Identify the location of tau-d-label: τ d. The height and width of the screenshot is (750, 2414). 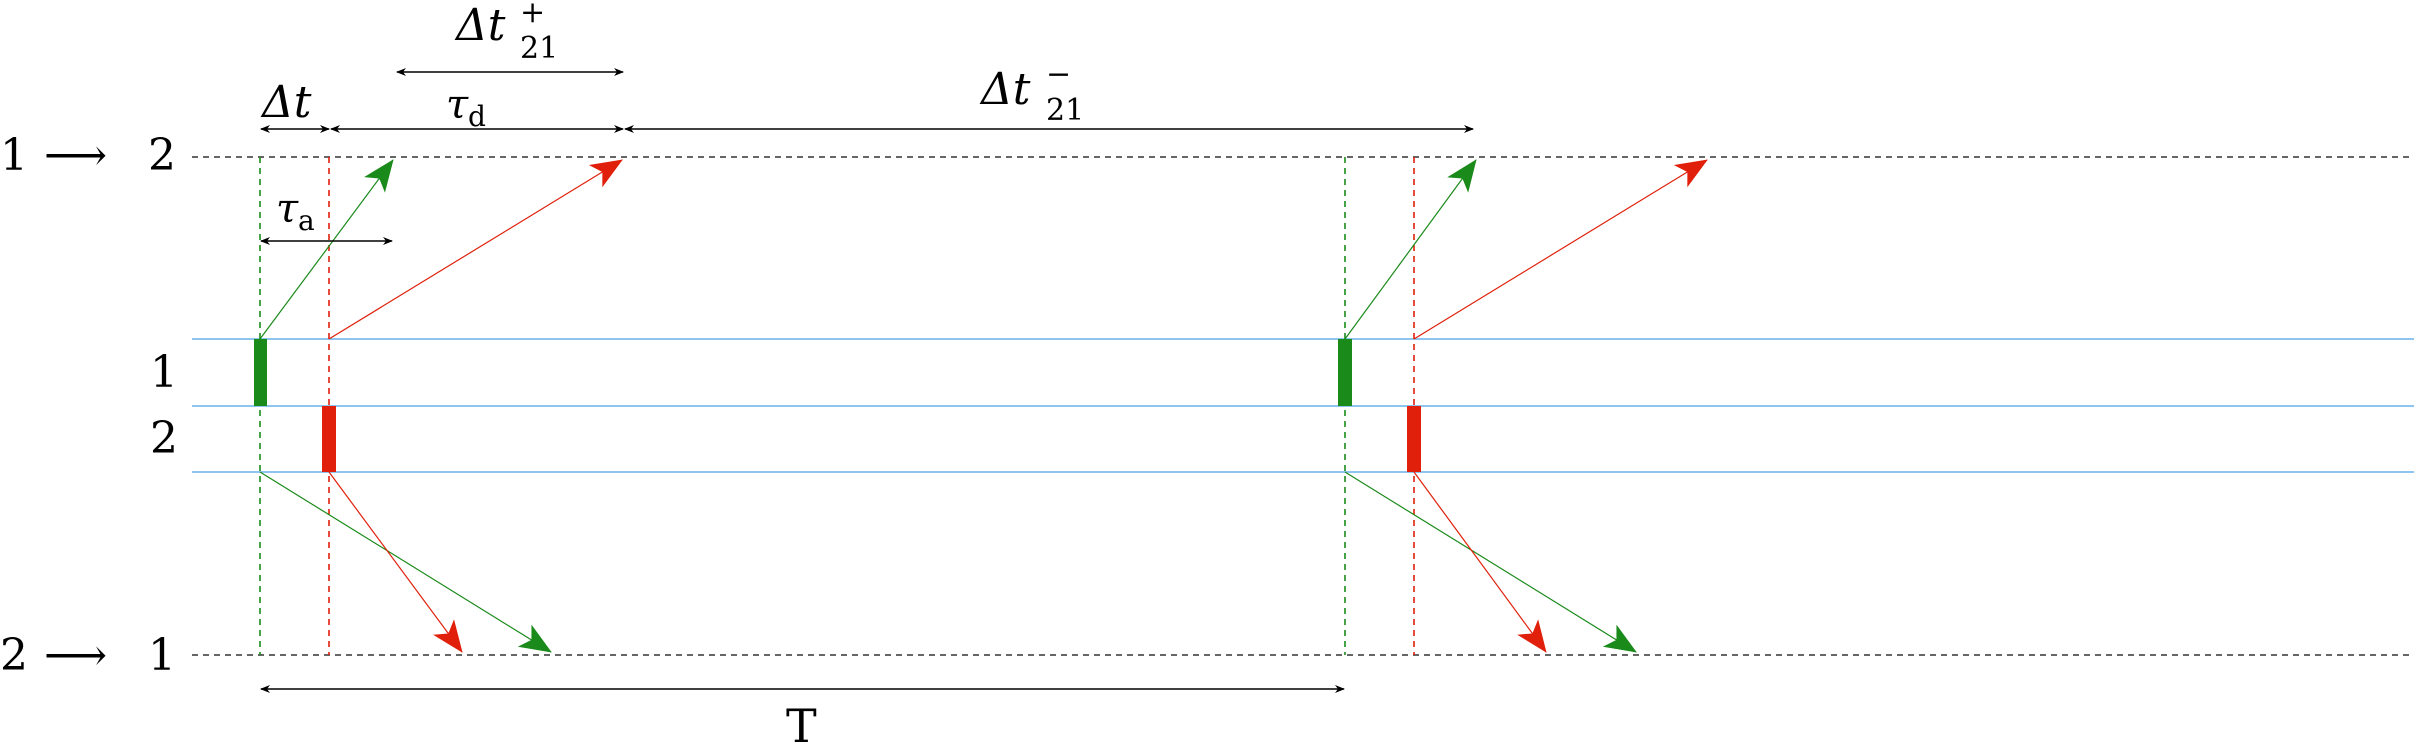
(466, 107).